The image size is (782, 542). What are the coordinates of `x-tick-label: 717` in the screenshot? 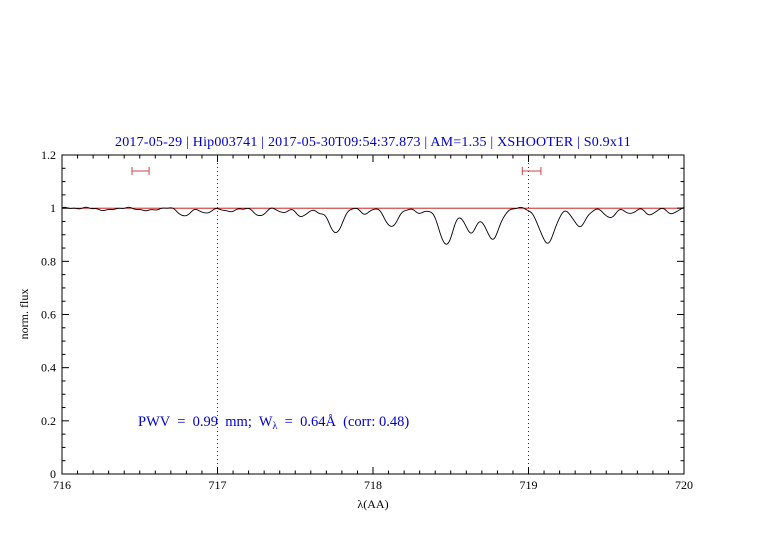 It's located at (218, 485).